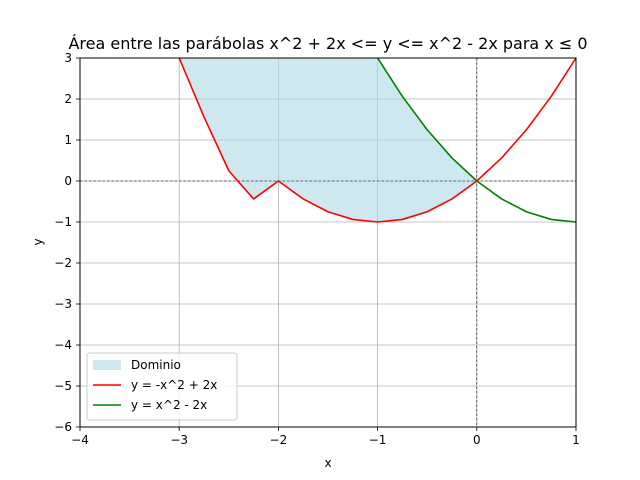 The width and height of the screenshot is (640, 480). I want to click on x-axis: −4 −3 −2 −1 0 1, so click(325, 437).